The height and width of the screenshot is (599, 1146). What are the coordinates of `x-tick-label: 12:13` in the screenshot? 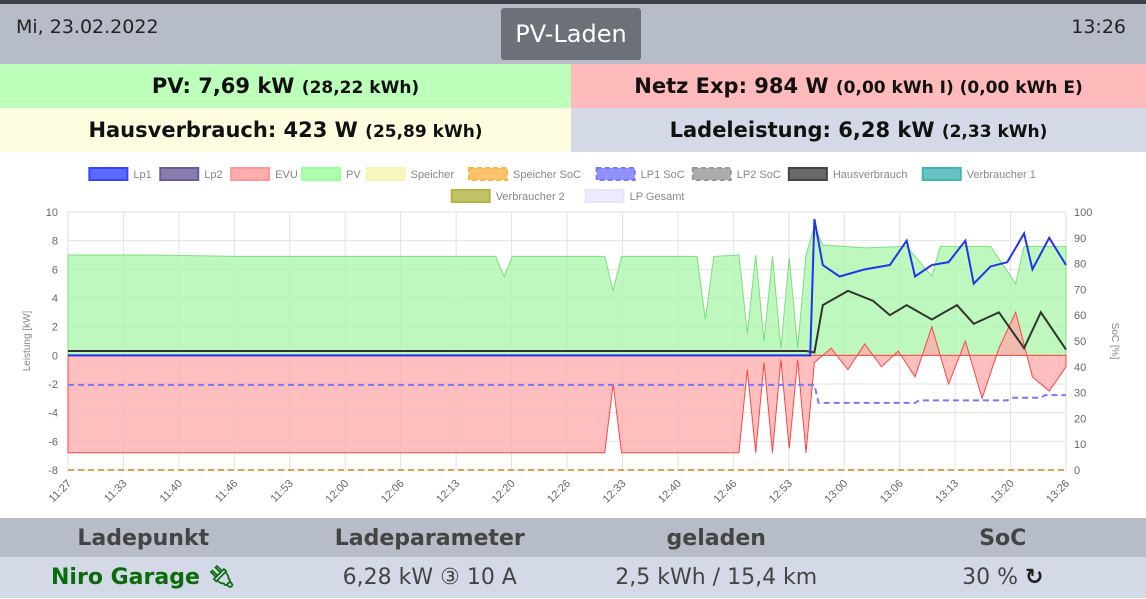 It's located at (448, 492).